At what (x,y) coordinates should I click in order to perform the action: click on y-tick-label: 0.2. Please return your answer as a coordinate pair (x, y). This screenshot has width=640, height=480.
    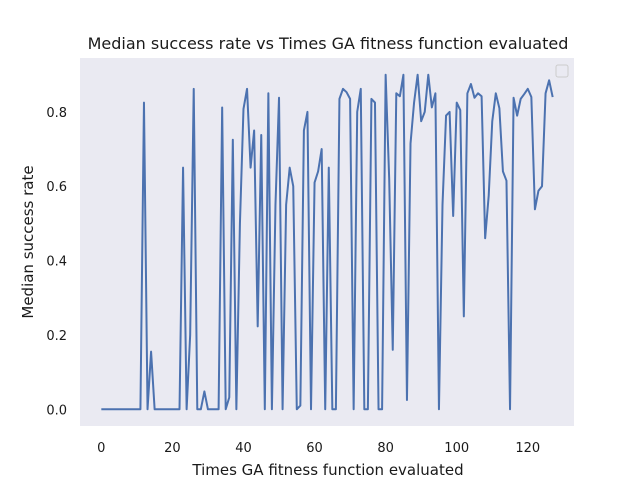
    Looking at the image, I should click on (56, 336).